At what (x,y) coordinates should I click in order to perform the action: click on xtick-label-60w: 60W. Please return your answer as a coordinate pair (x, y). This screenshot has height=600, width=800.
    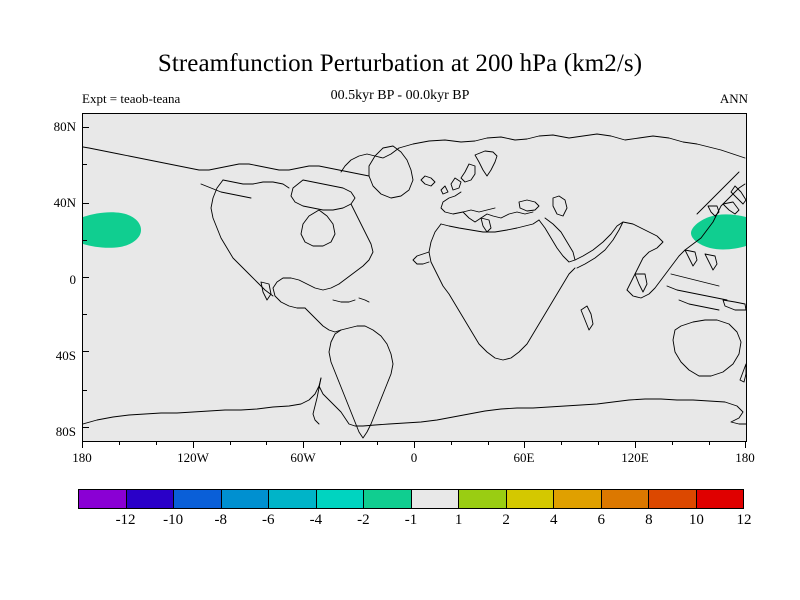
    Looking at the image, I should click on (303, 457).